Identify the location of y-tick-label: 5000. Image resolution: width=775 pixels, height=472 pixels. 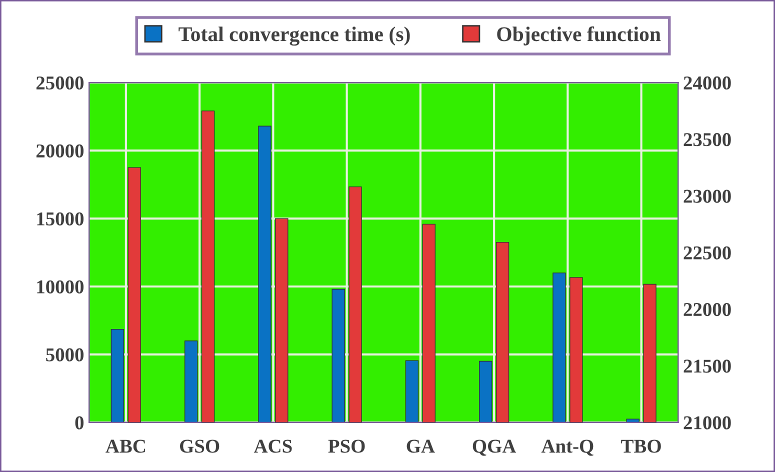
(65, 355).